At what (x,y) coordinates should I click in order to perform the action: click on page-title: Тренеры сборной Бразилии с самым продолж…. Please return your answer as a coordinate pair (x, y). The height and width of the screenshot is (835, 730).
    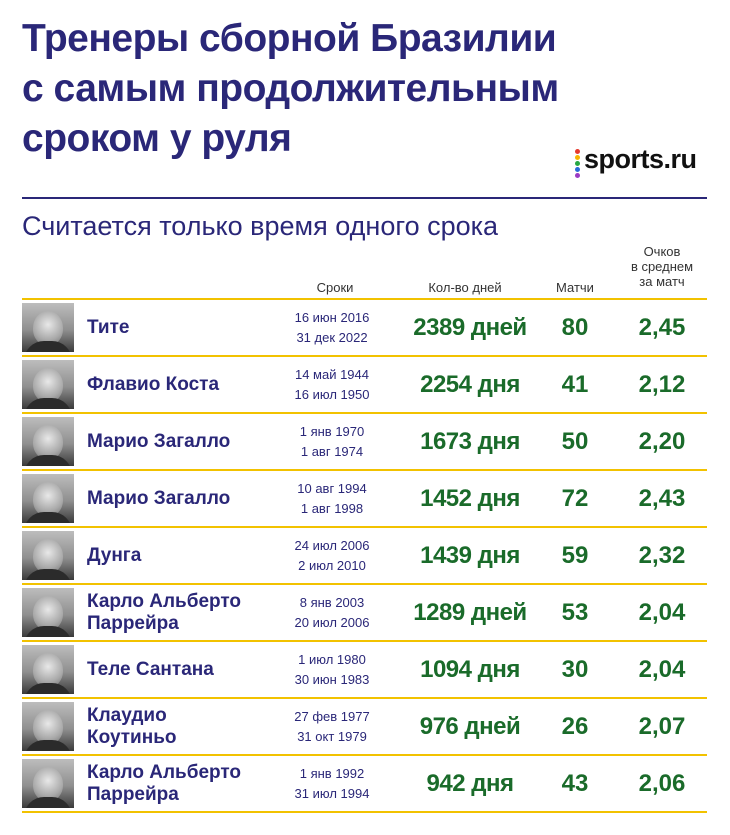
    Looking at the image, I should click on (302, 89).